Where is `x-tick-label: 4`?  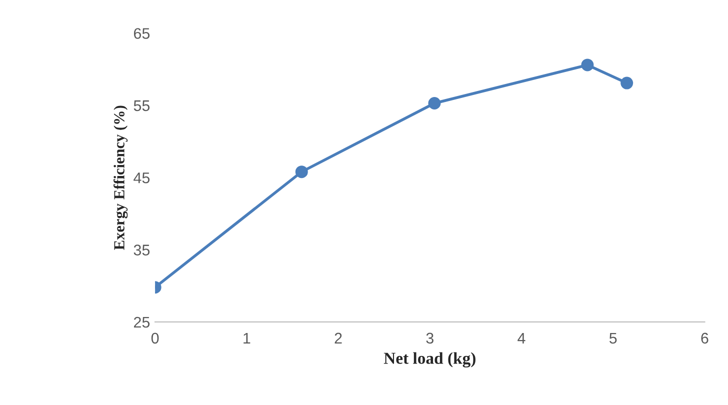 x-tick-label: 4 is located at coordinates (522, 338).